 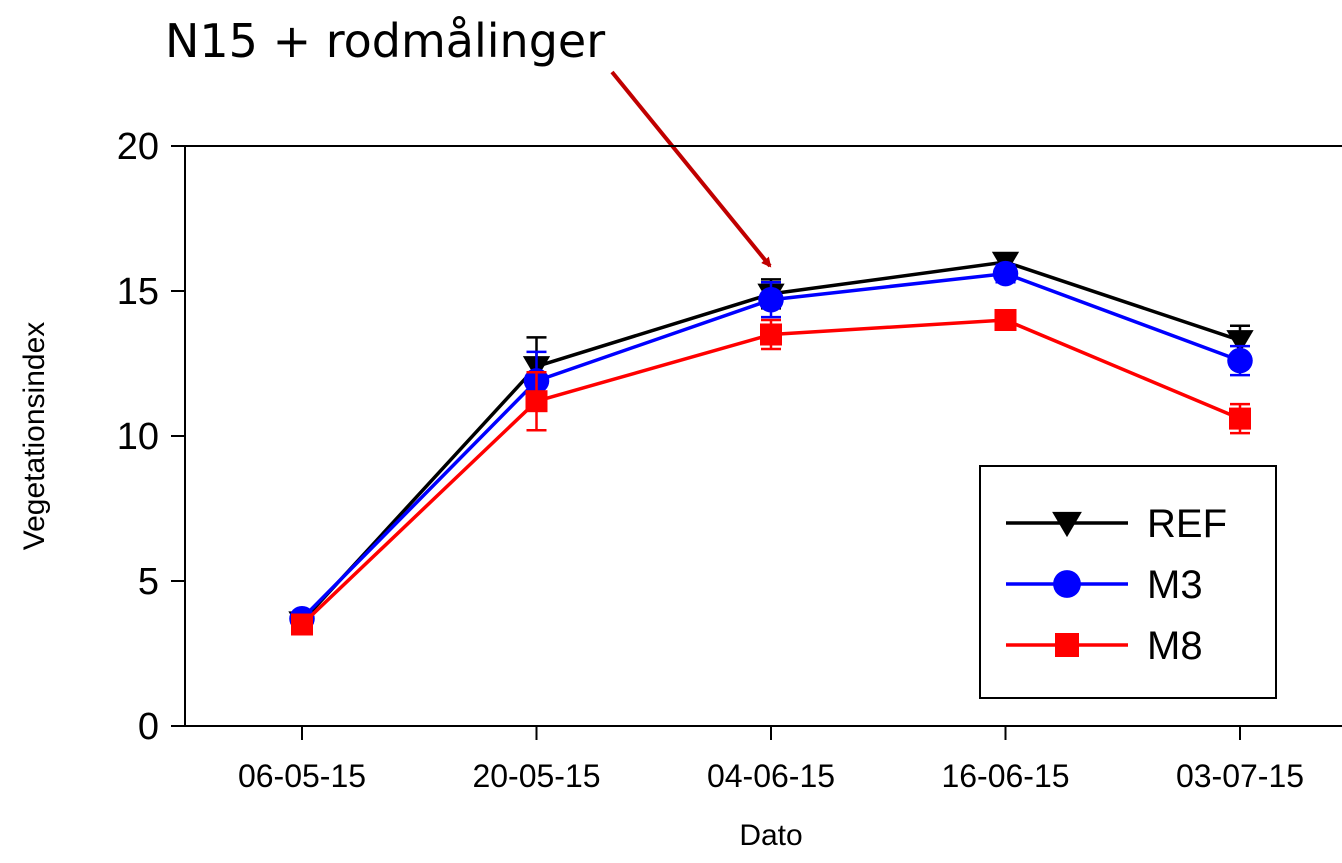 I want to click on y-tick-label: 15, so click(x=138, y=292).